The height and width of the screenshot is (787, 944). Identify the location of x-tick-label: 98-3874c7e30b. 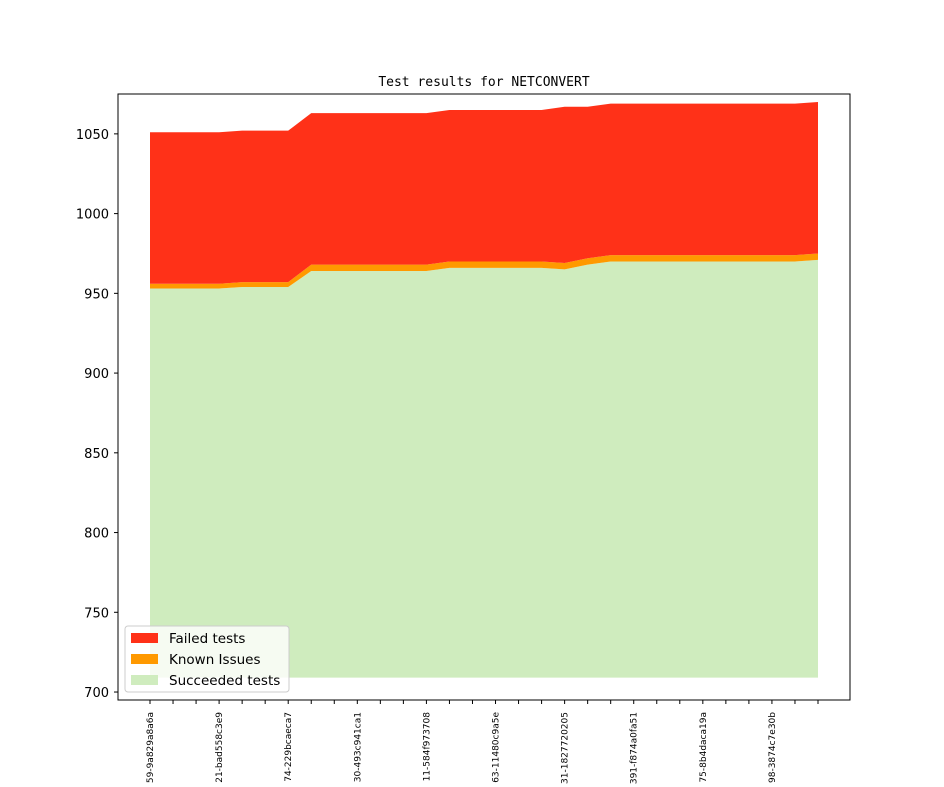
(773, 747).